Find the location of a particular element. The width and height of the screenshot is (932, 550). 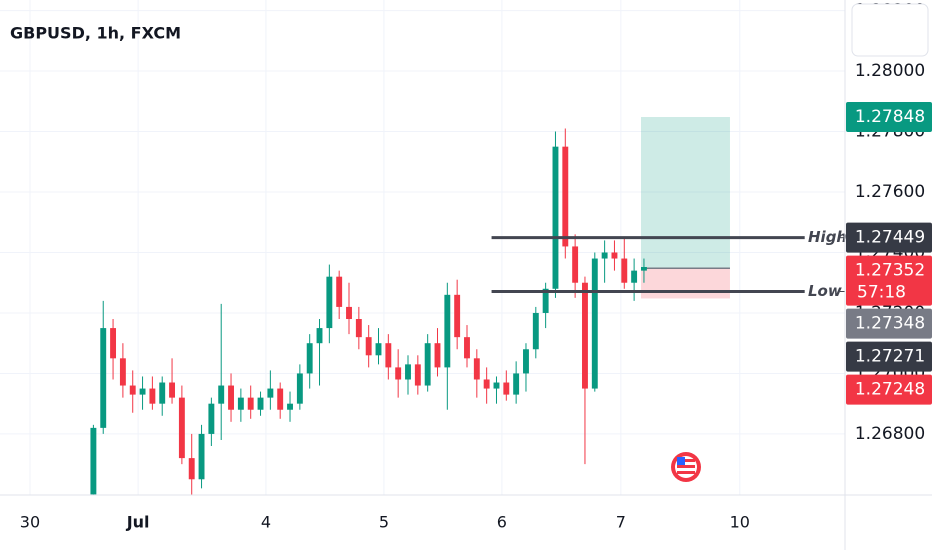

price-badge-label: 1.27352 is located at coordinates (890, 271).